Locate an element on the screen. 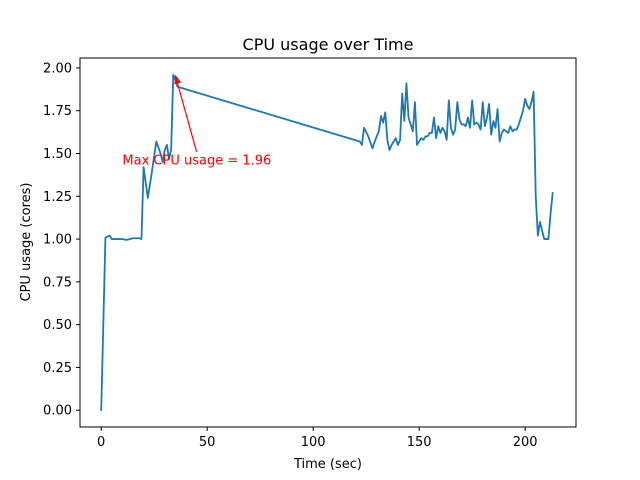  y-axis-label: CPU usage (cores) is located at coordinates (26, 242).